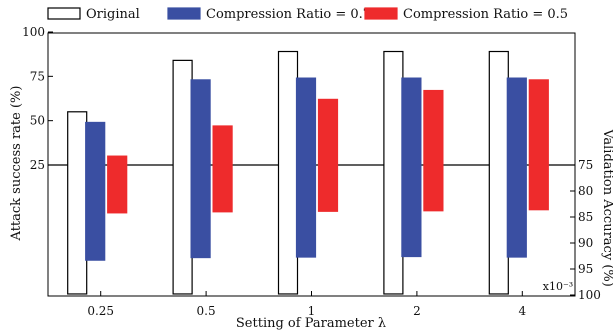 This screenshot has width=613, height=330. Describe the element at coordinates (37, 76) in the screenshot. I see `left-tick-label: 75` at that location.